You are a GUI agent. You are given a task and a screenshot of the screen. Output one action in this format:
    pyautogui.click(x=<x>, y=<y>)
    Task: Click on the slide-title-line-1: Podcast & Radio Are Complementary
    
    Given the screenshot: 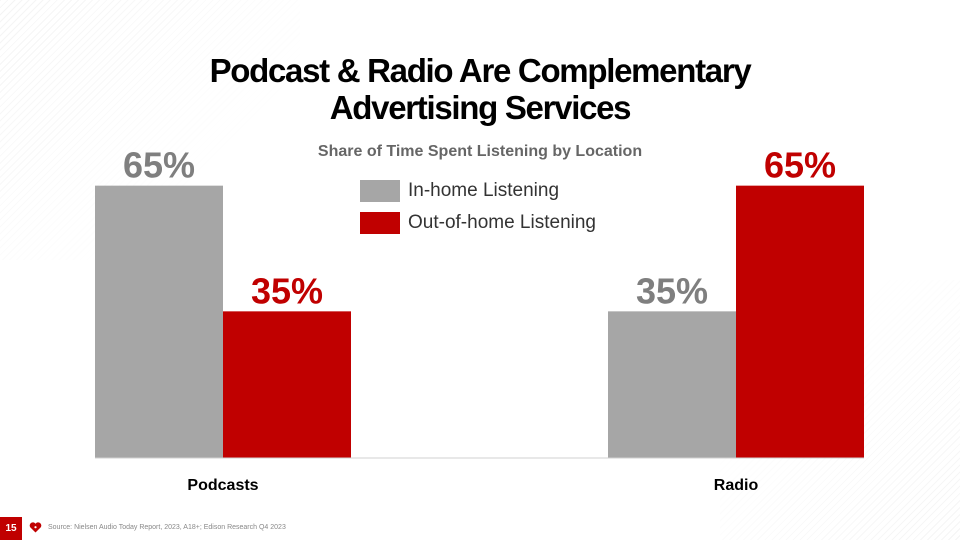 What is the action you would take?
    pyautogui.click(x=480, y=70)
    